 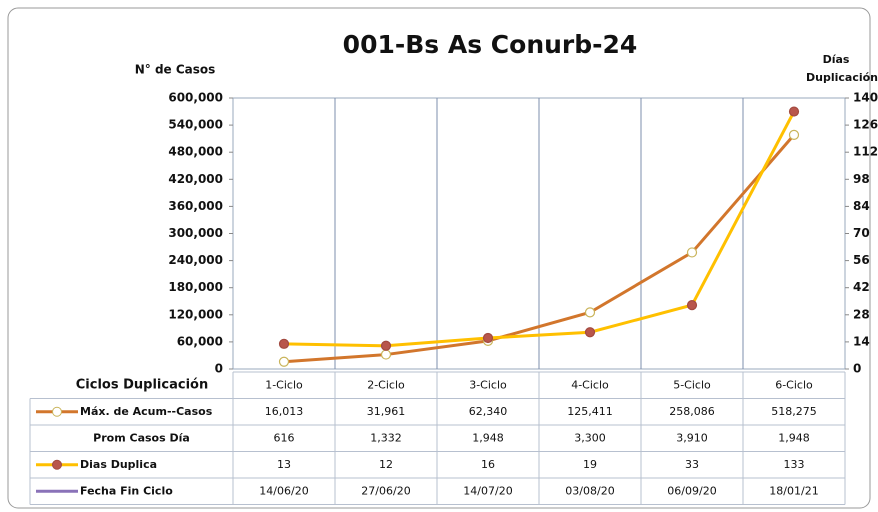 What do you see at coordinates (865, 98) in the screenshot?
I see `y2-tick-label: 140` at bounding box center [865, 98].